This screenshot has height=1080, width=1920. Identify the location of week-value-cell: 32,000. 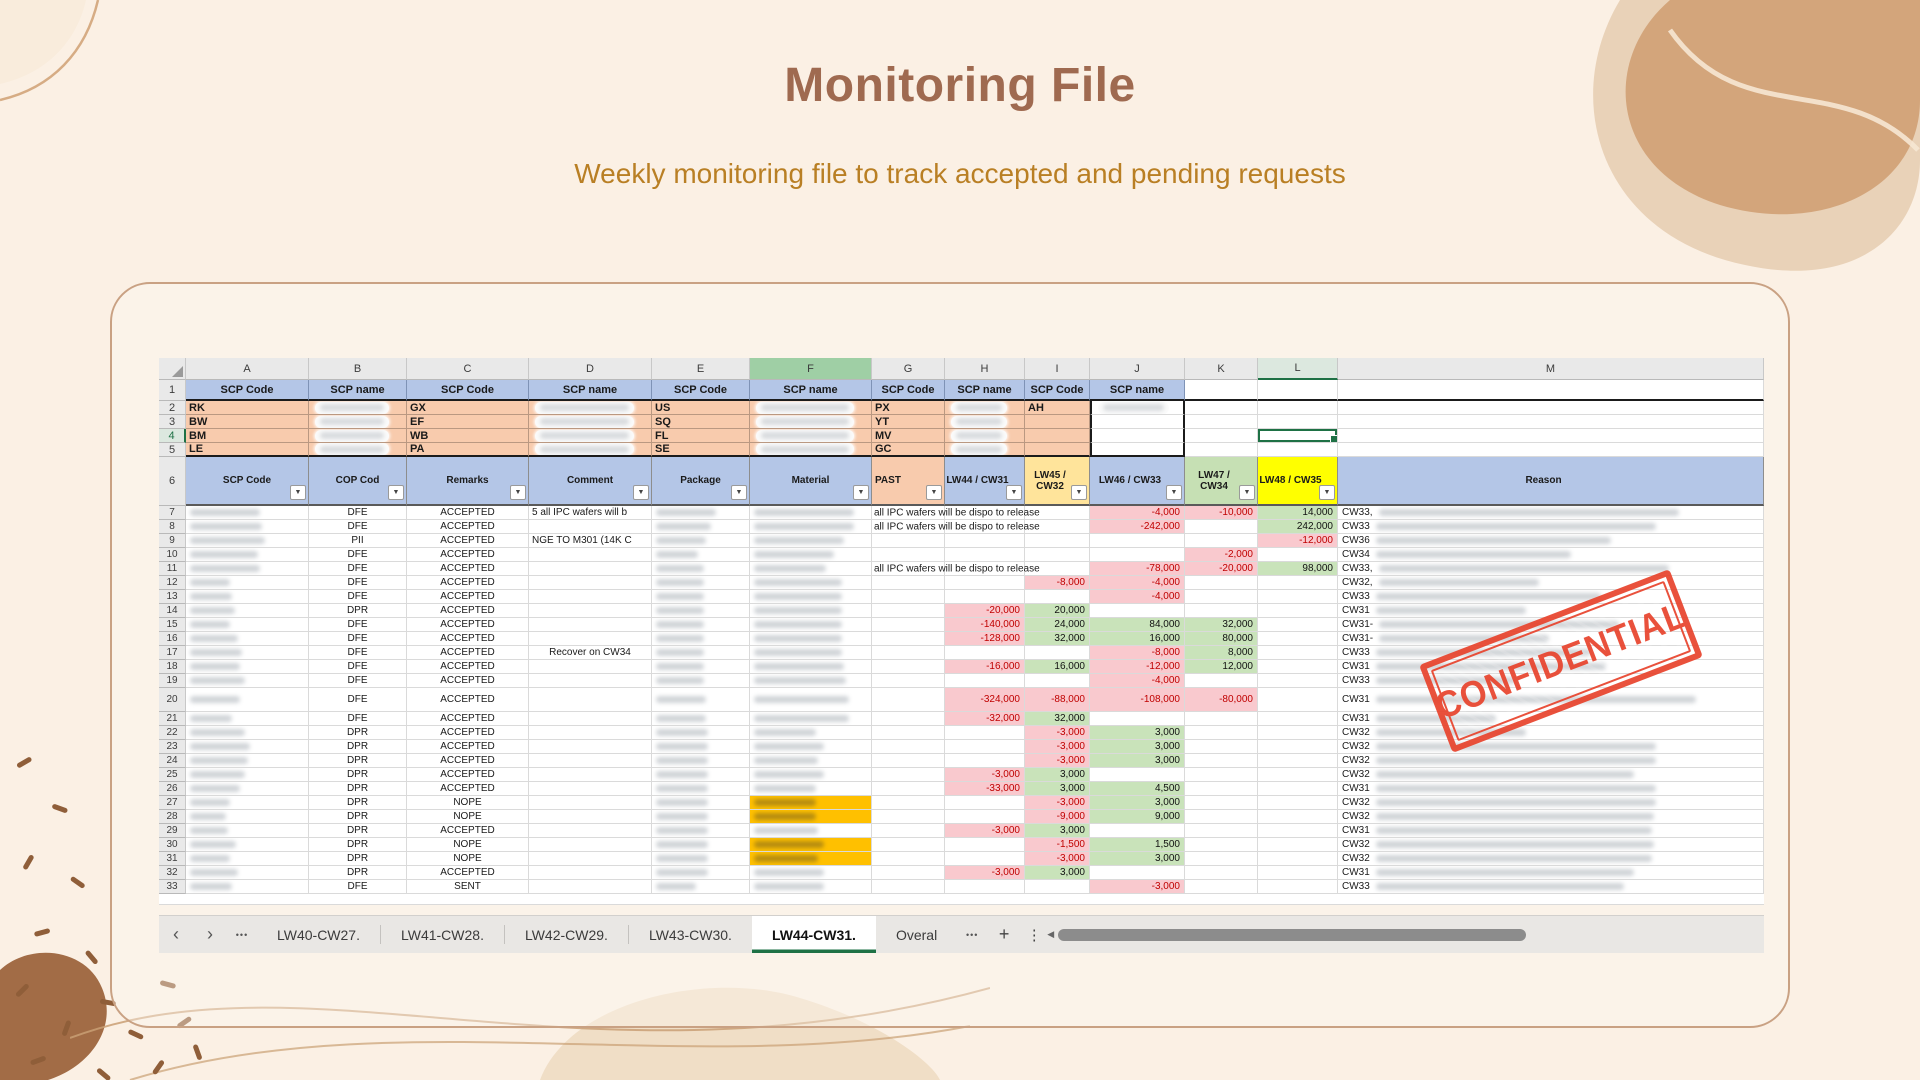
(1057, 719).